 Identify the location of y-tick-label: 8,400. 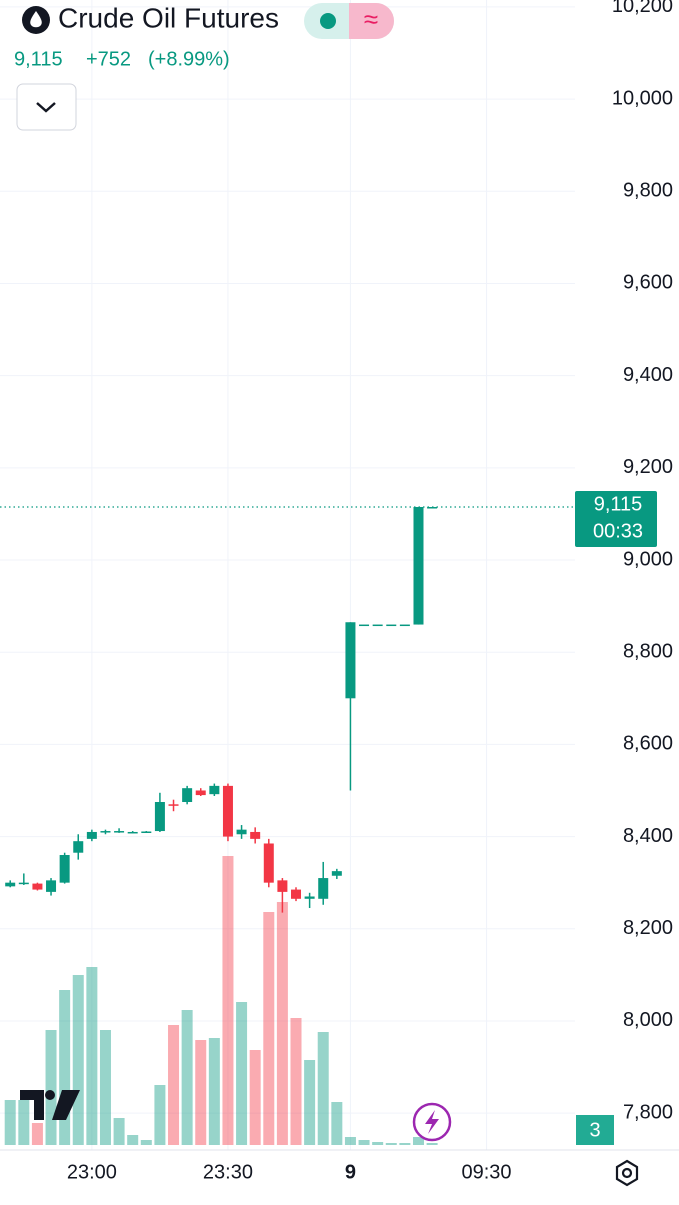
(648, 836).